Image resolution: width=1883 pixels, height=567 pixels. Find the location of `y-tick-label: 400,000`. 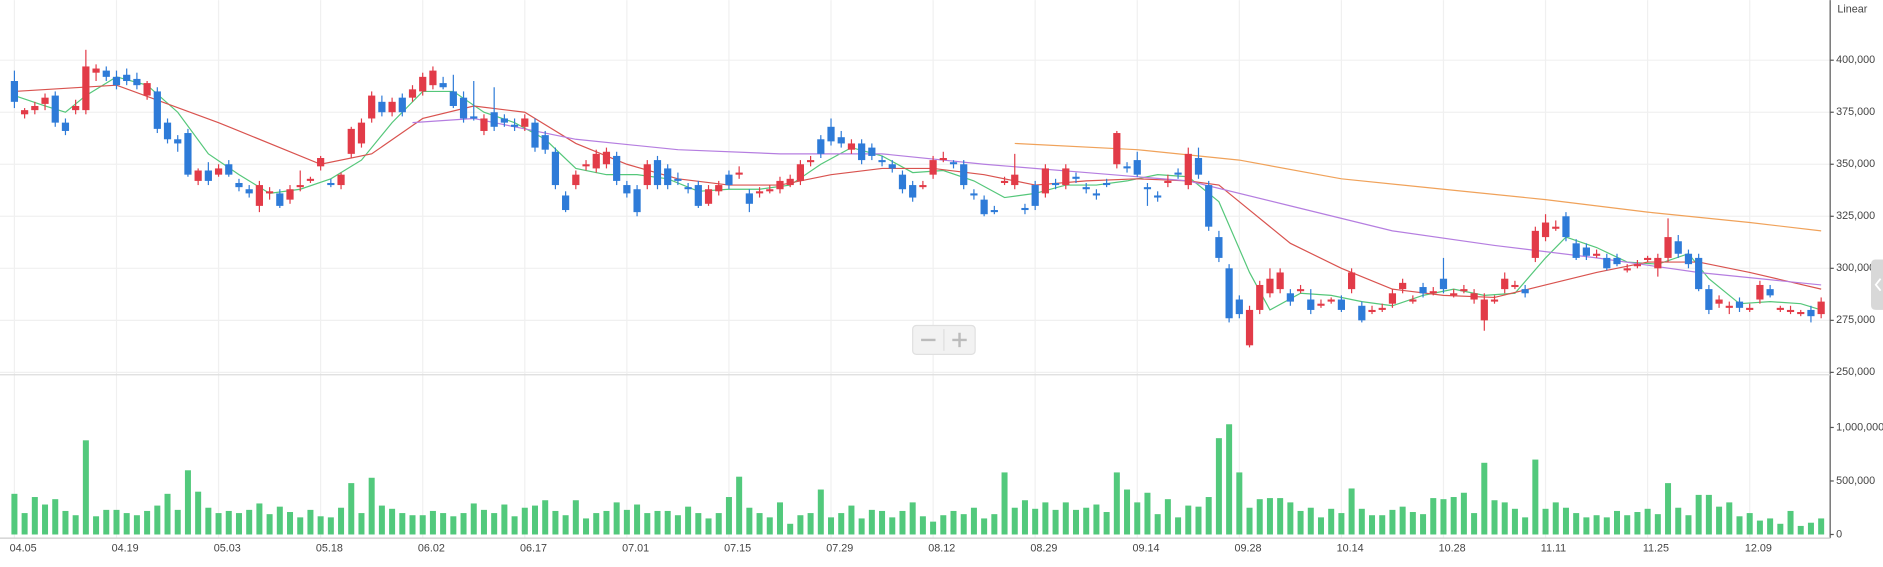

y-tick-label: 400,000 is located at coordinates (1855, 60).